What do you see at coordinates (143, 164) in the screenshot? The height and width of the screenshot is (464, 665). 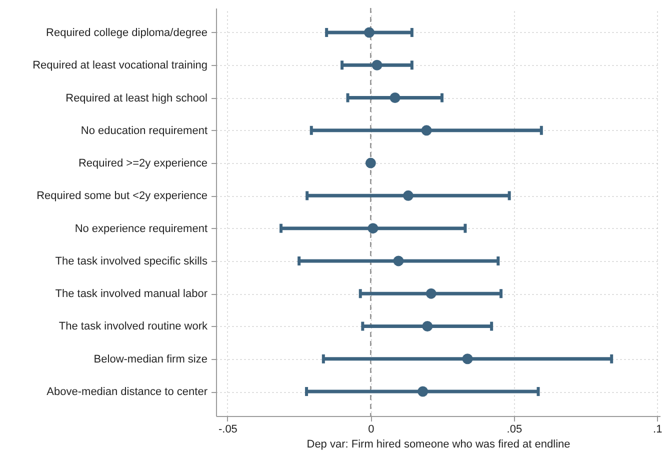 I see `y-tick-label: Required >=2y experience` at bounding box center [143, 164].